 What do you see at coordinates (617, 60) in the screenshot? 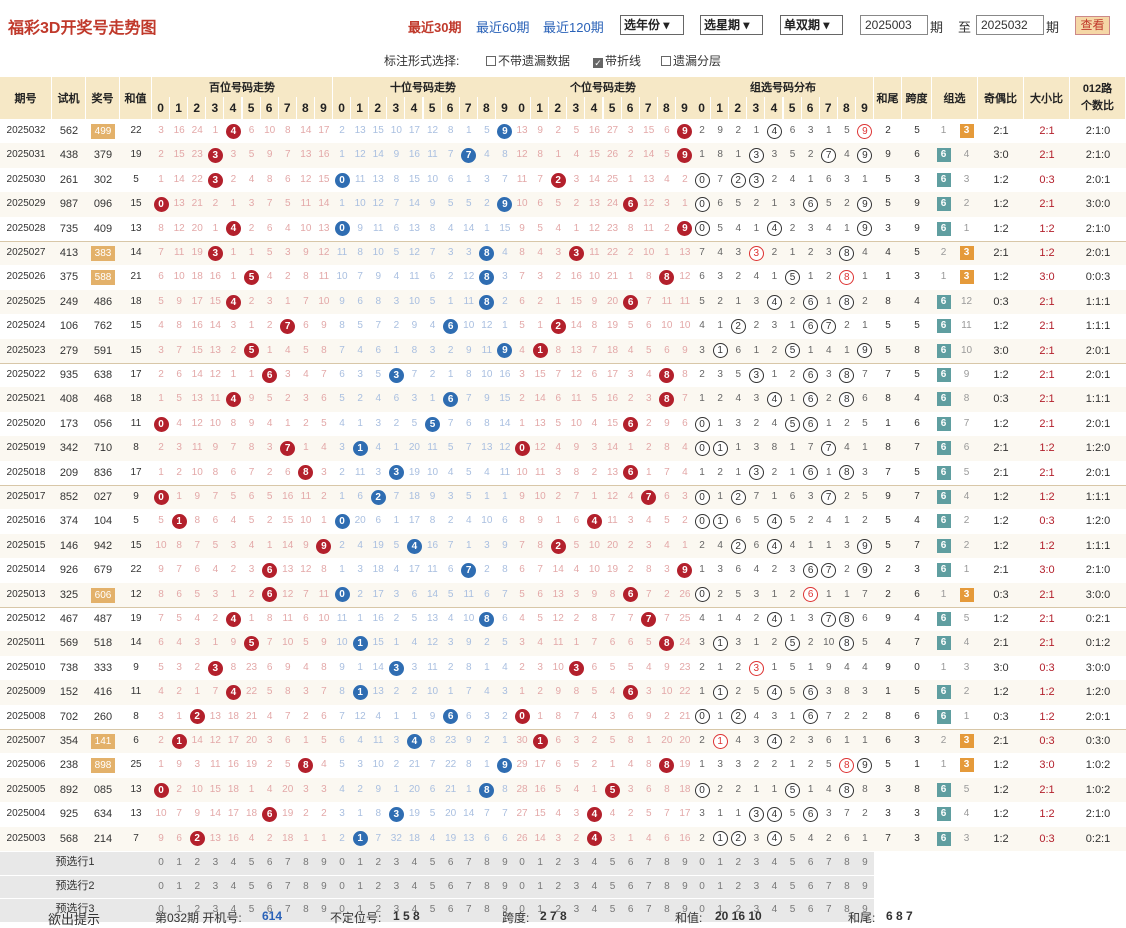
I see `option-polyline: ✓ 带折线` at bounding box center [617, 60].